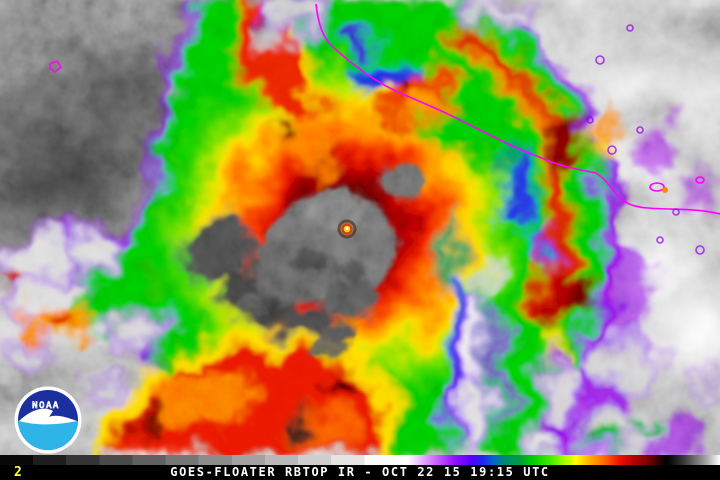 This screenshot has width=720, height=480. I want to click on hurricane-eye, so click(347, 229).